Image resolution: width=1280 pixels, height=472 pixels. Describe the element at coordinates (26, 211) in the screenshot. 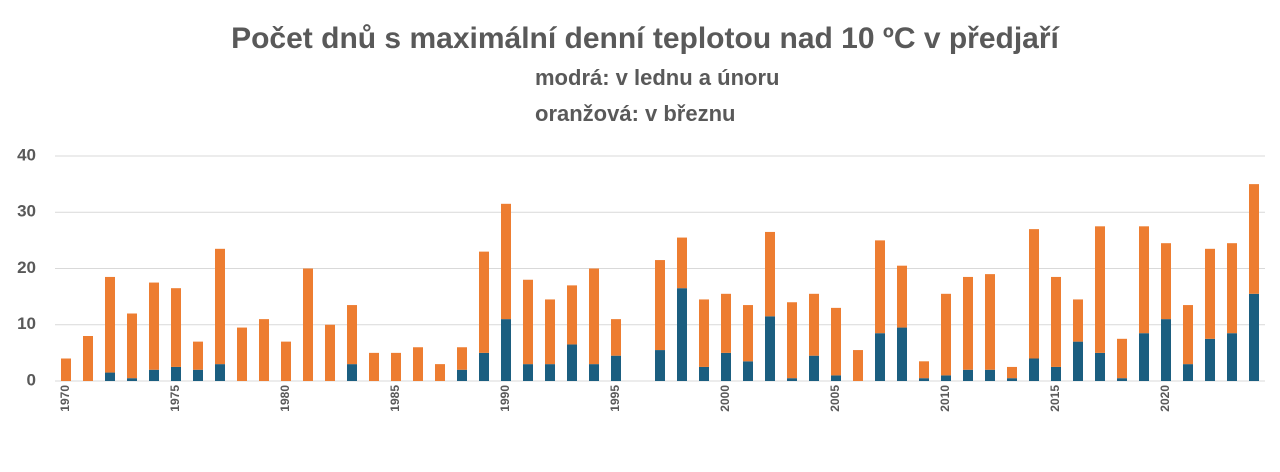

I see `y-tick-label: 30` at that location.